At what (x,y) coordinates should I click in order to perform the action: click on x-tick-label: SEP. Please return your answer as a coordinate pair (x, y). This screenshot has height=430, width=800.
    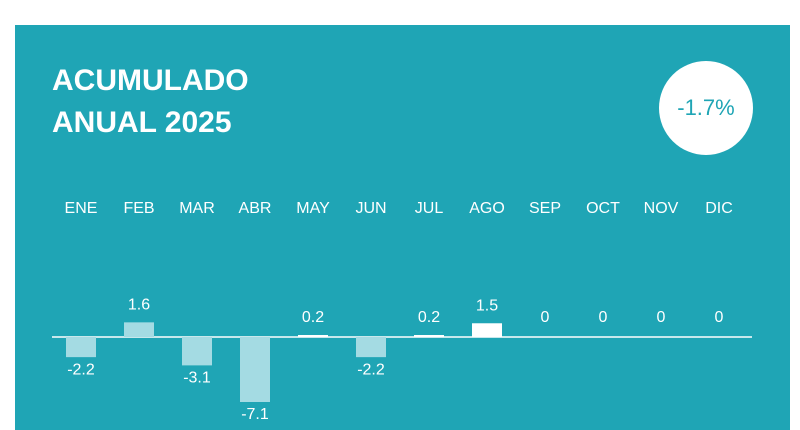
    Looking at the image, I should click on (545, 208).